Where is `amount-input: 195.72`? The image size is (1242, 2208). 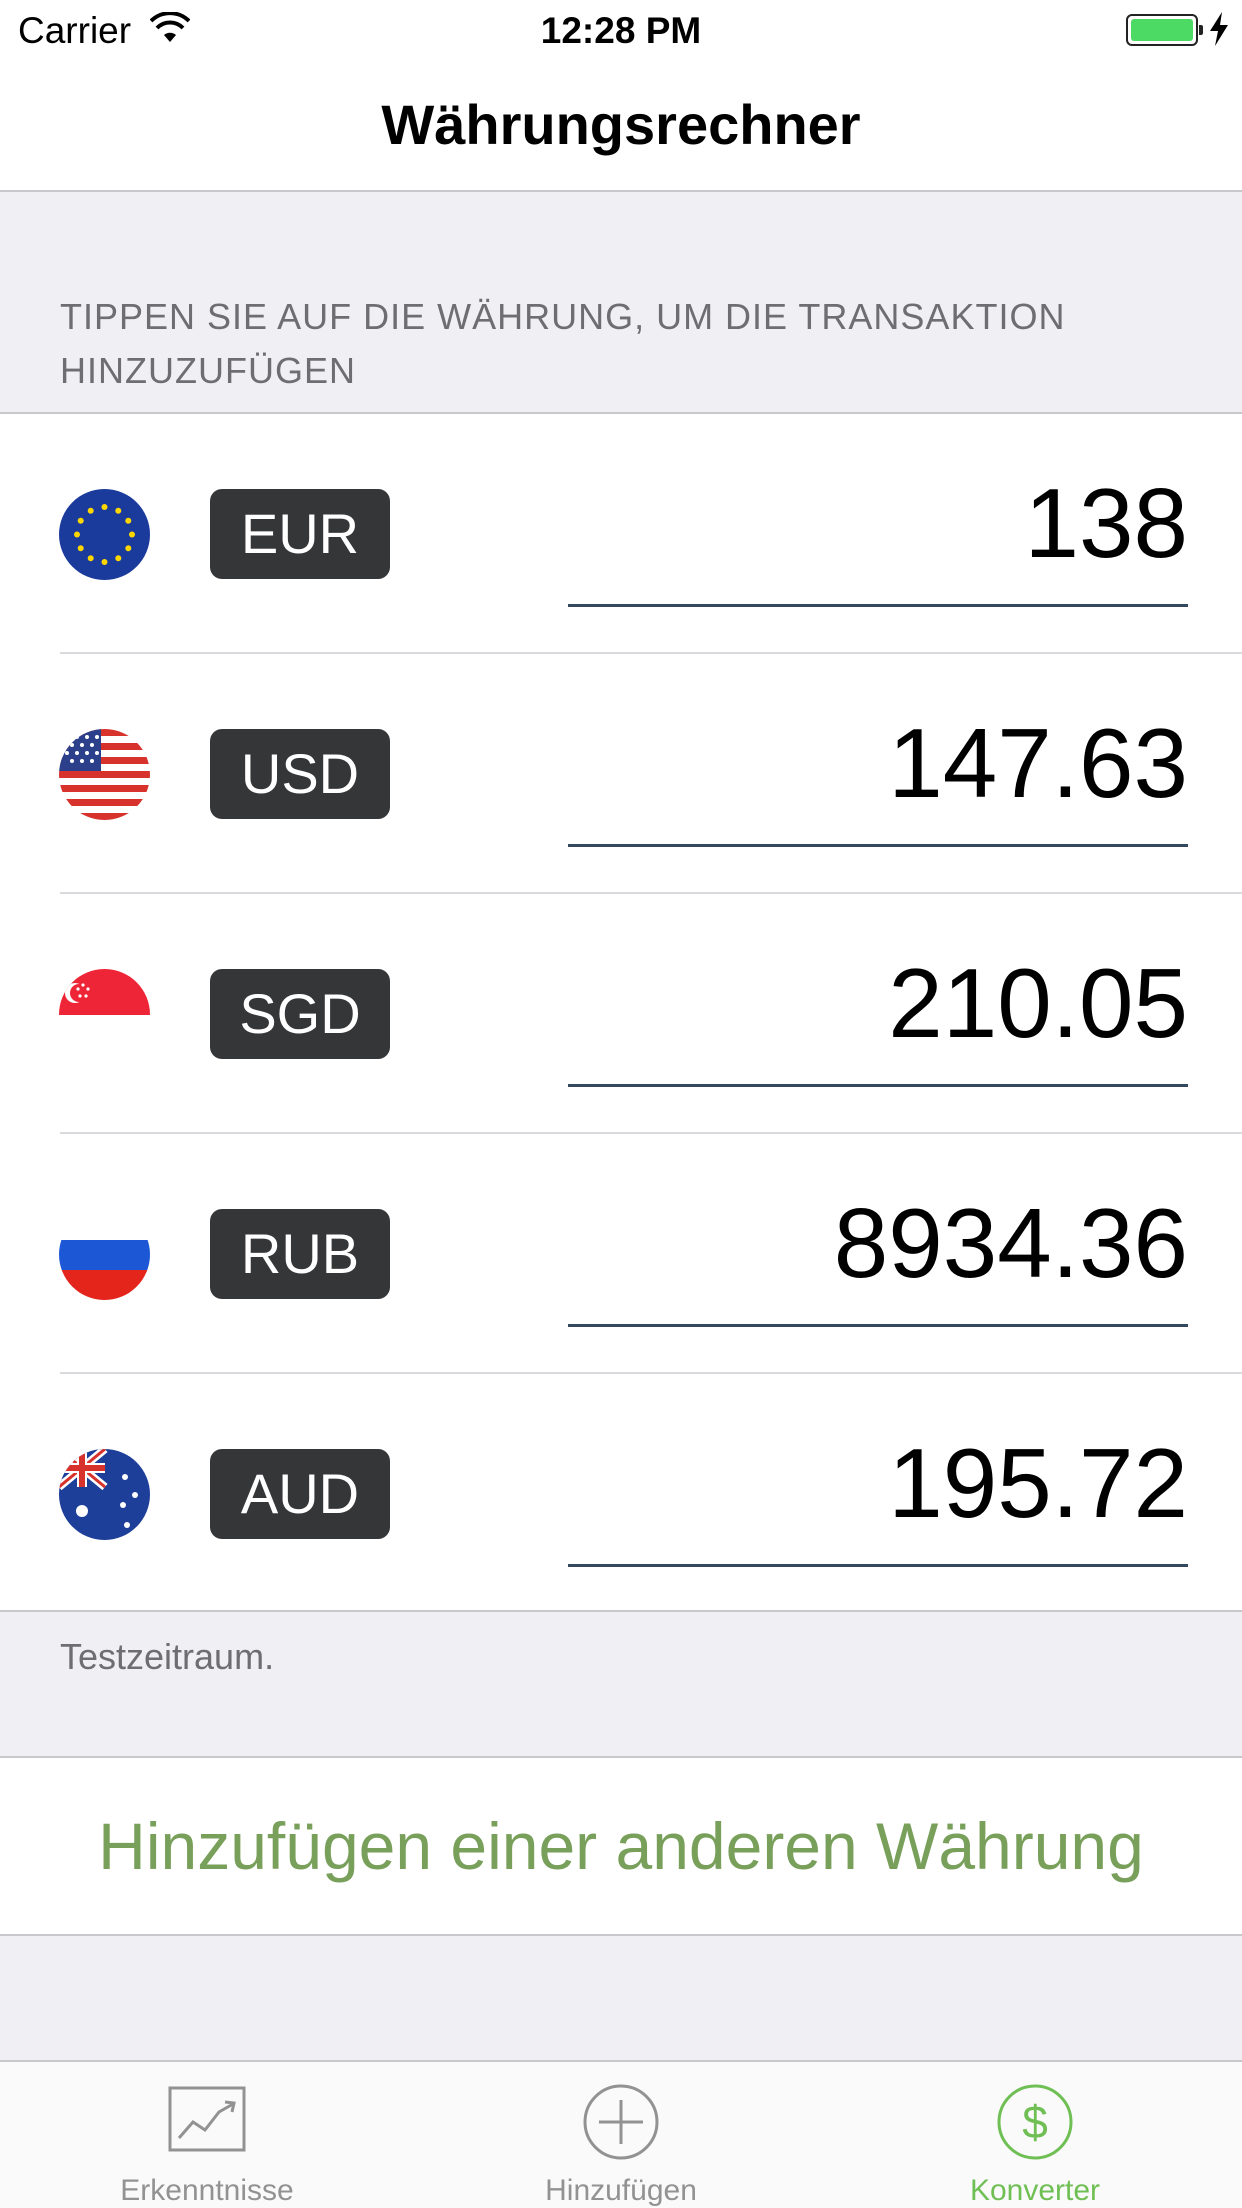 amount-input: 195.72 is located at coordinates (1038, 1483).